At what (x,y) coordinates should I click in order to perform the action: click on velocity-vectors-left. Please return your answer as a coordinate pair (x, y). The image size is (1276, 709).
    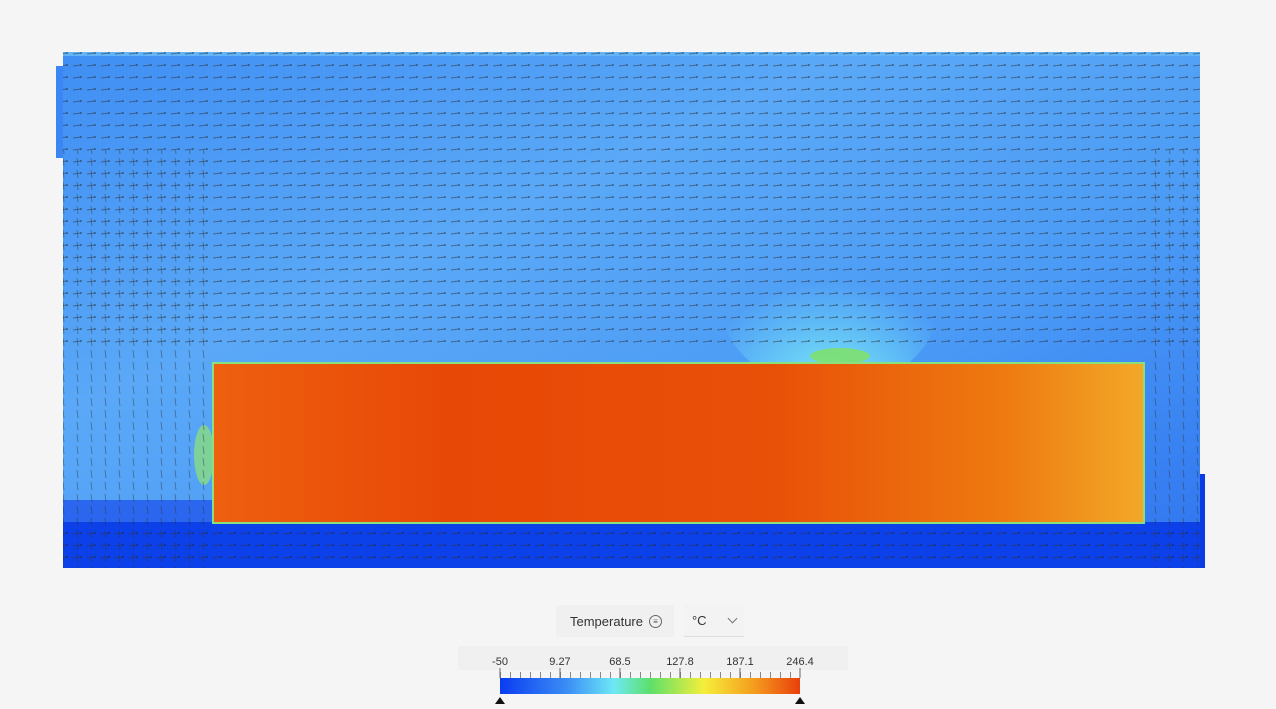
    Looking at the image, I should click on (138, 359).